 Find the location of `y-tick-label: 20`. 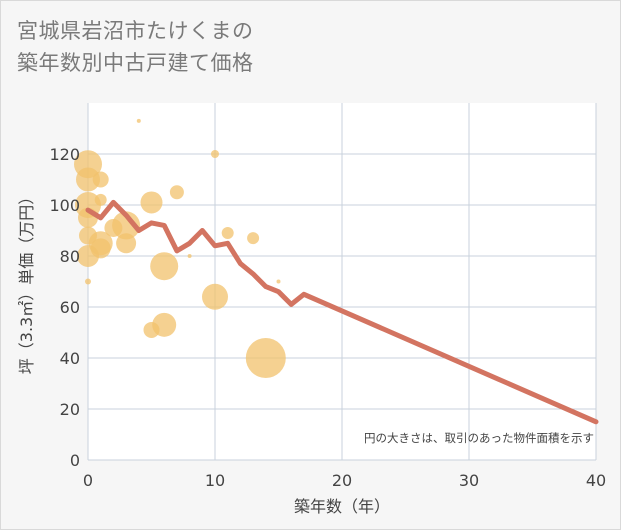

y-tick-label: 20 is located at coordinates (70, 409).